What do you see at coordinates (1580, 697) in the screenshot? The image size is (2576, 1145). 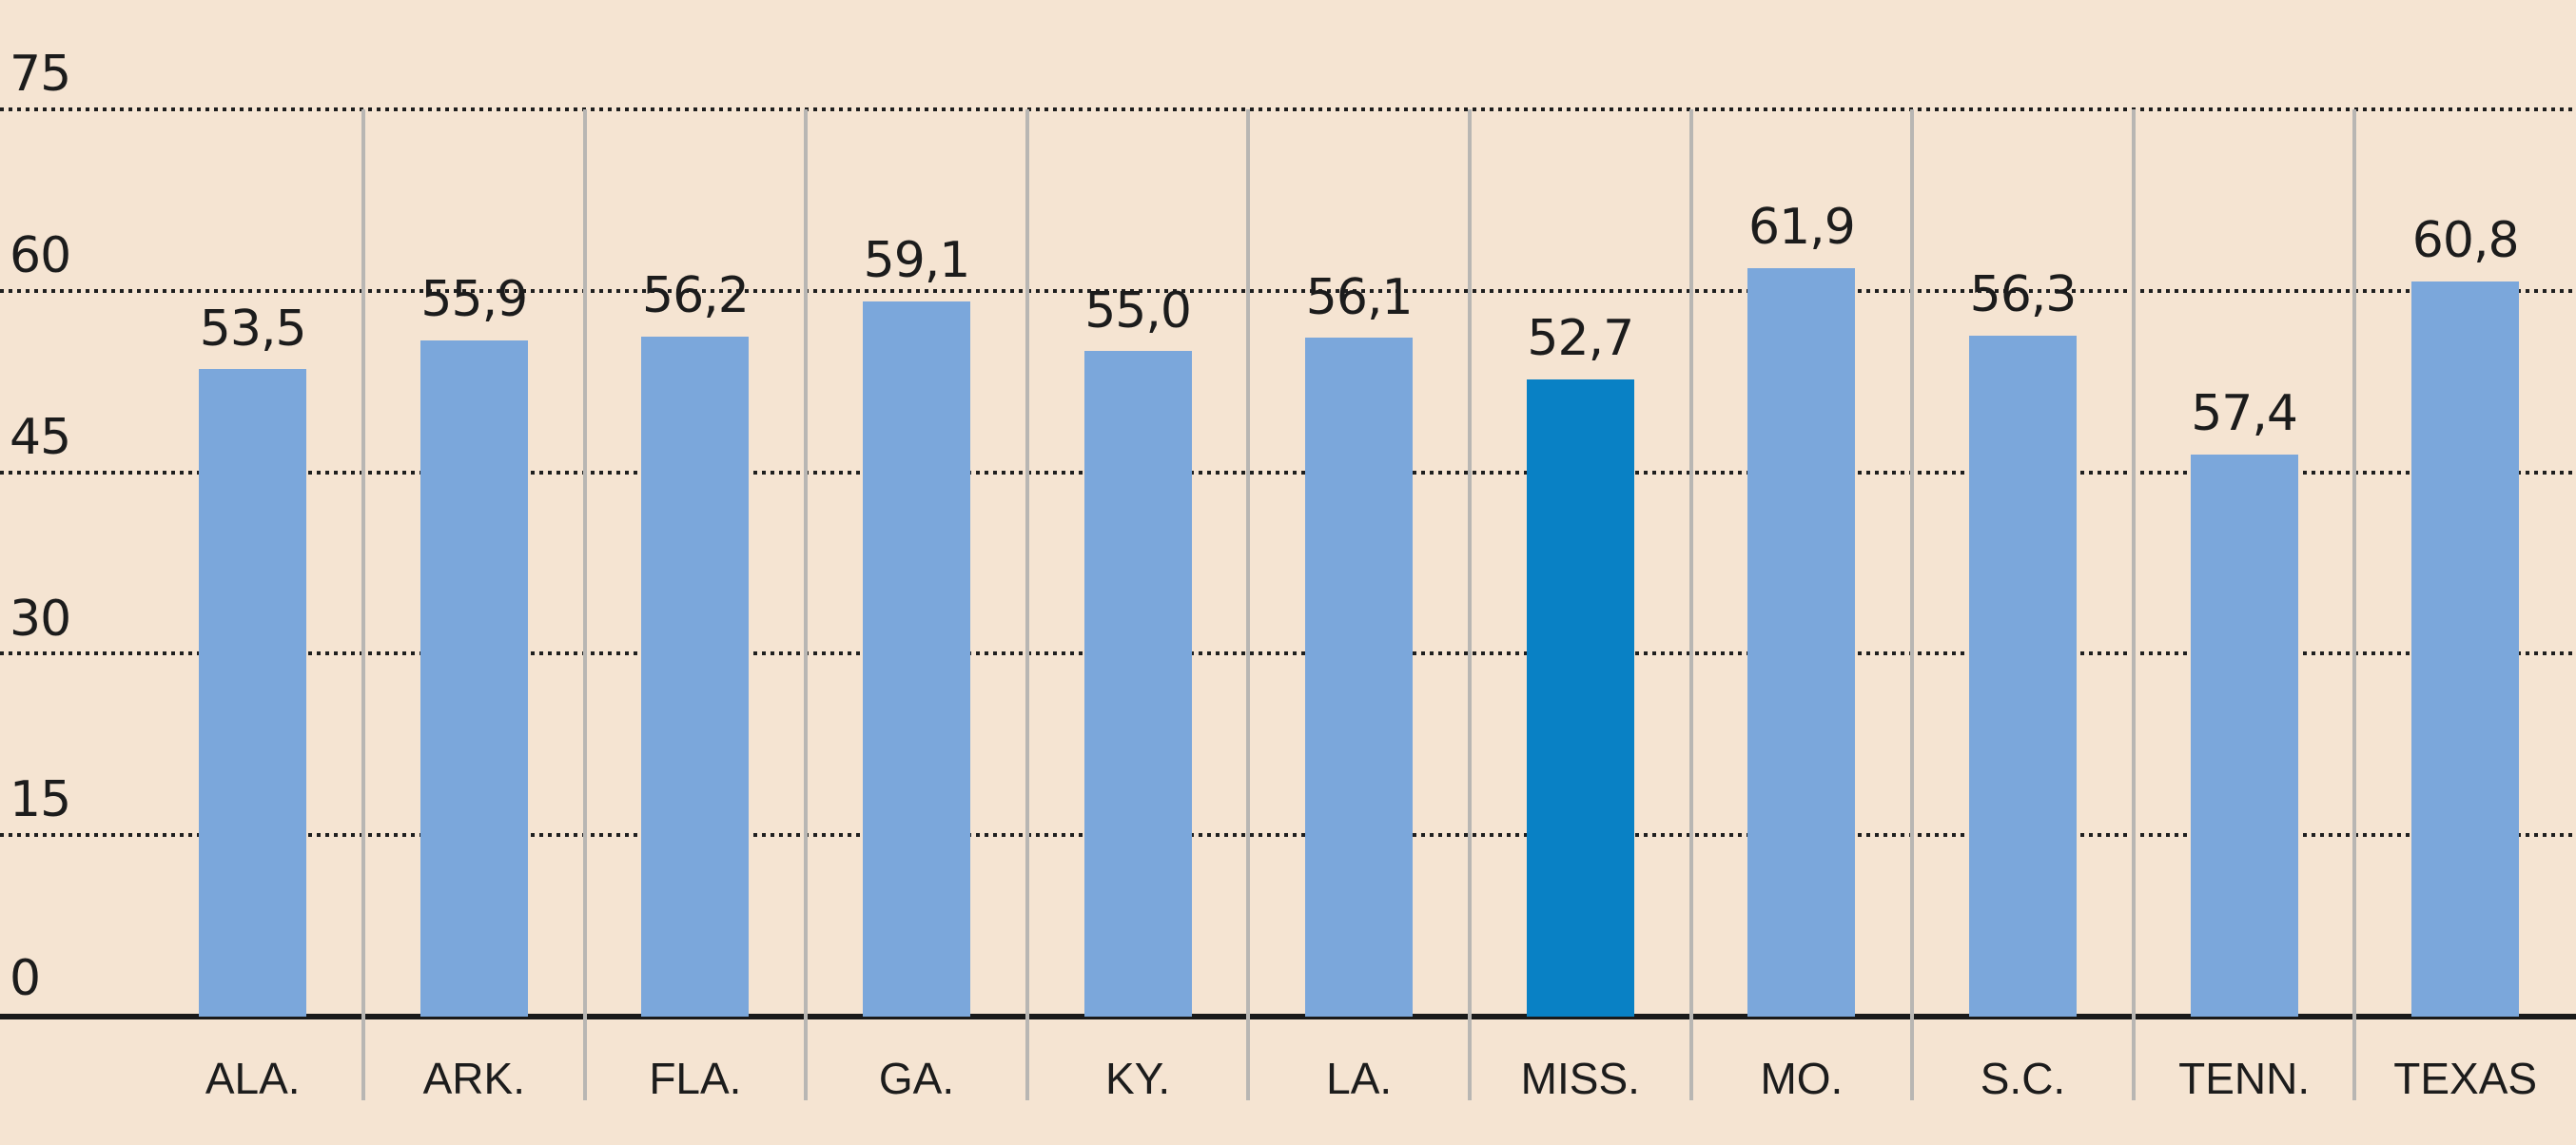 I see `bar-miss` at bounding box center [1580, 697].